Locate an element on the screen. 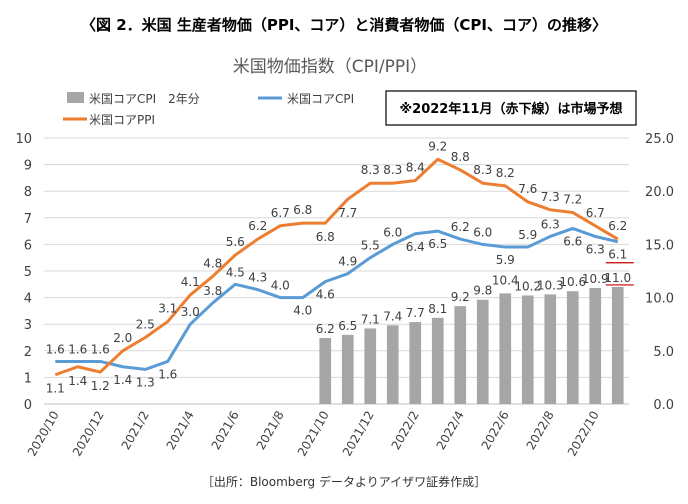 This screenshot has height=504, width=688. ppi-data-label: 5.6 is located at coordinates (235, 242).